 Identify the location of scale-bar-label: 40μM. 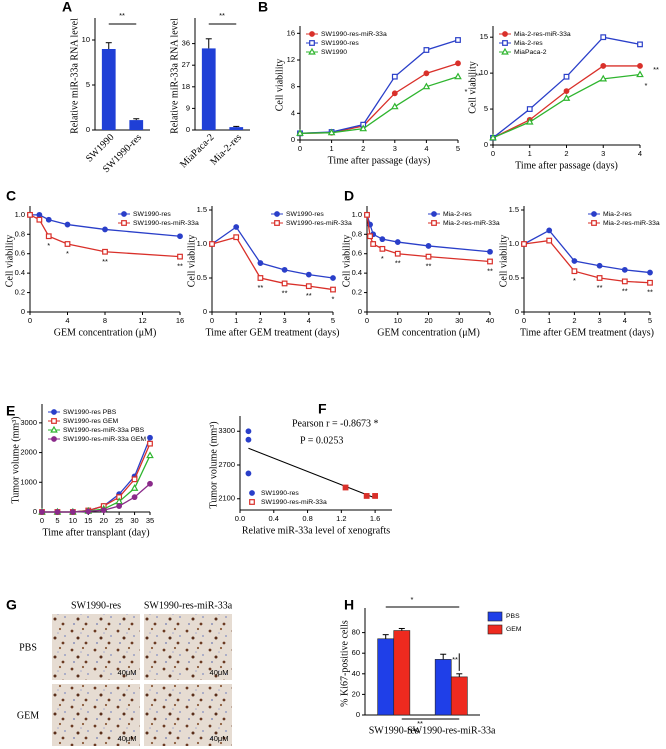
(127, 738).